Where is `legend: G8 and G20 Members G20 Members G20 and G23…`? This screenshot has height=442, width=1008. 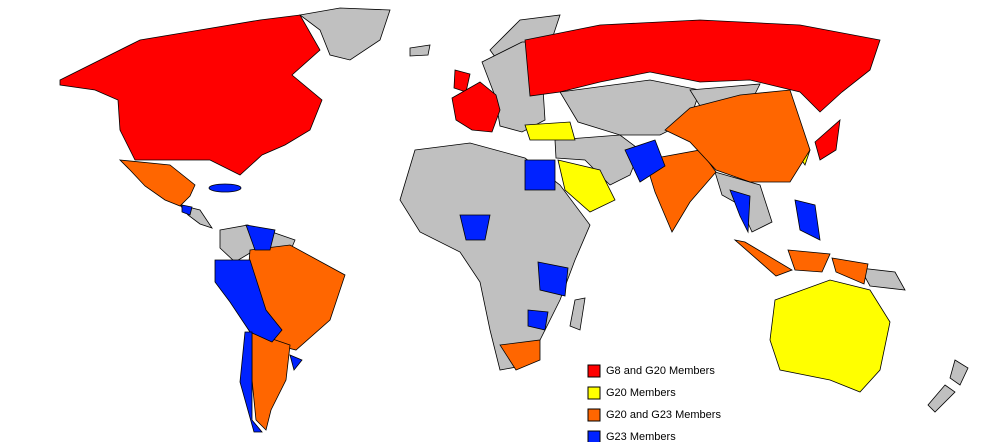 legend: G8 and G20 Members G20 Members G20 and G23… is located at coordinates (654, 403).